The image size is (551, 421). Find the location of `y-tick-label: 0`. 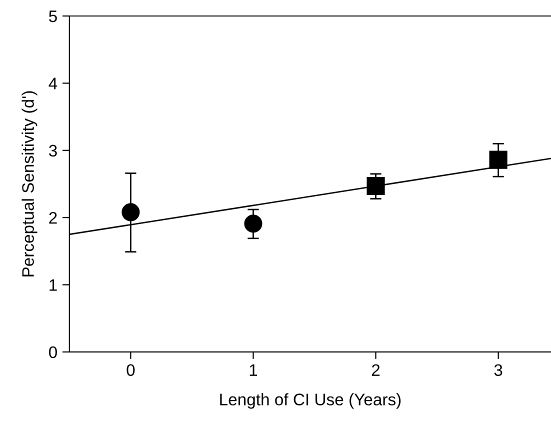

y-tick-label: 0 is located at coordinates (53, 352).